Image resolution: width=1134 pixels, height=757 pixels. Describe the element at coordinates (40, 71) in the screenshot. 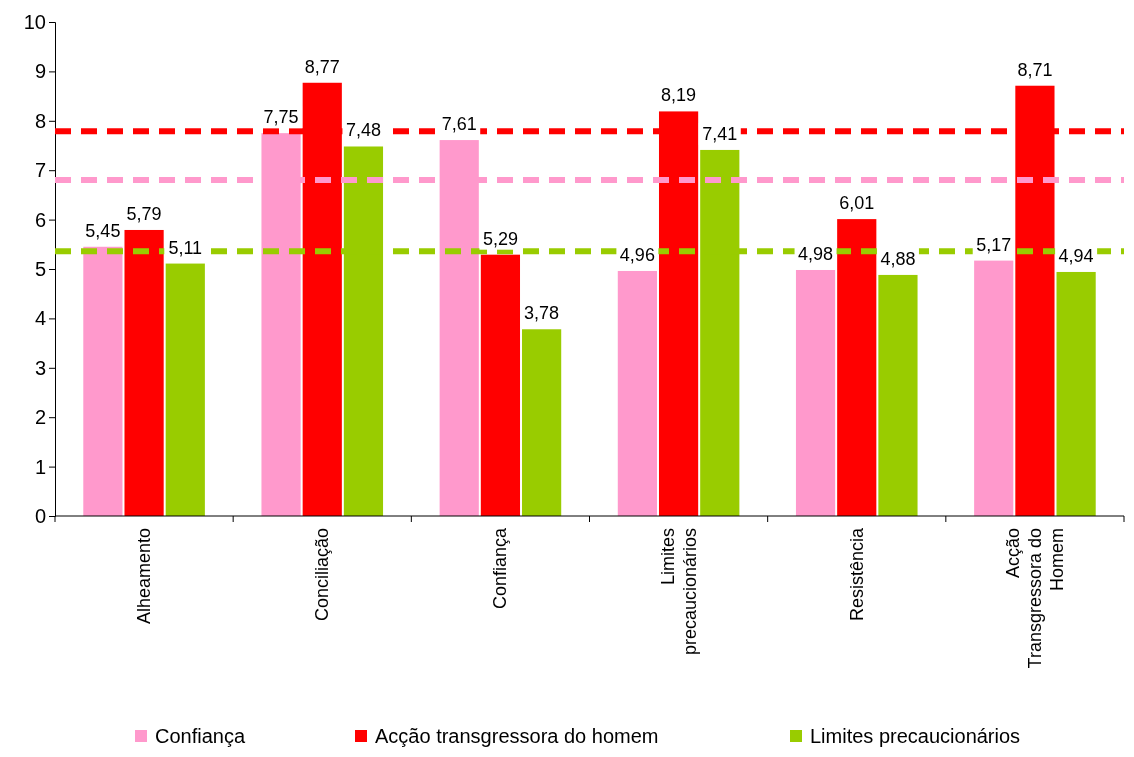

I see `y-tick-label: 9` at that location.